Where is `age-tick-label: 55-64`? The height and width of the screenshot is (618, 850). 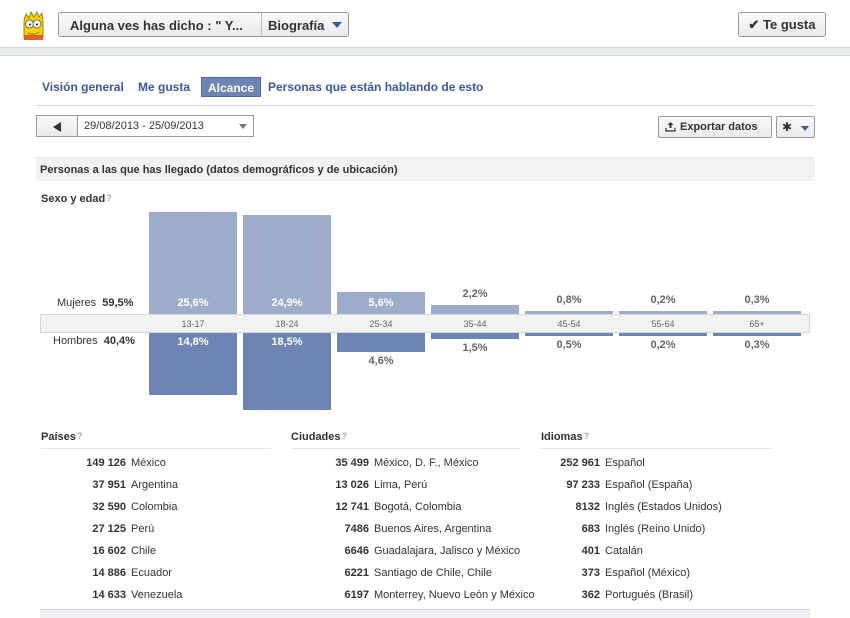 age-tick-label: 55-64 is located at coordinates (663, 324).